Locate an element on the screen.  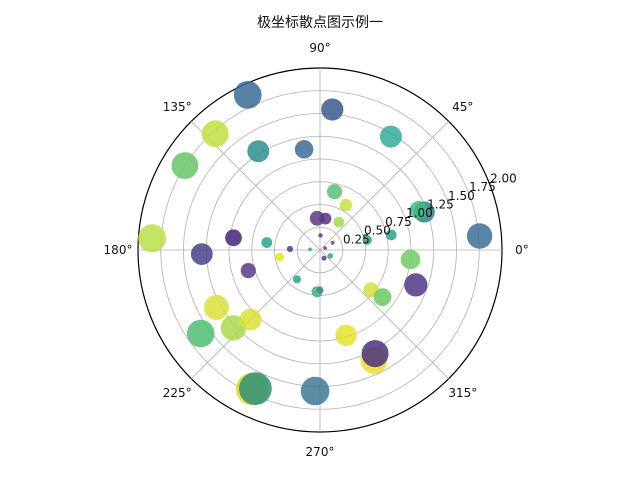
r-tick-label: 1.00 is located at coordinates (419, 213).